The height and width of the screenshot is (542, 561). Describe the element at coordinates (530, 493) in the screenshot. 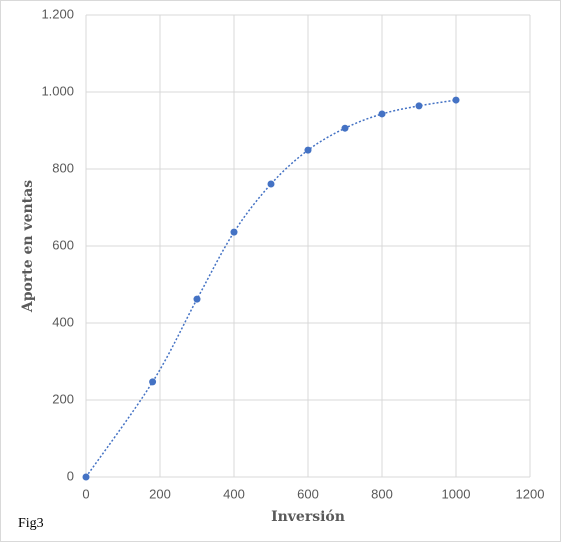

I see `x-tick-label: 1200` at that location.